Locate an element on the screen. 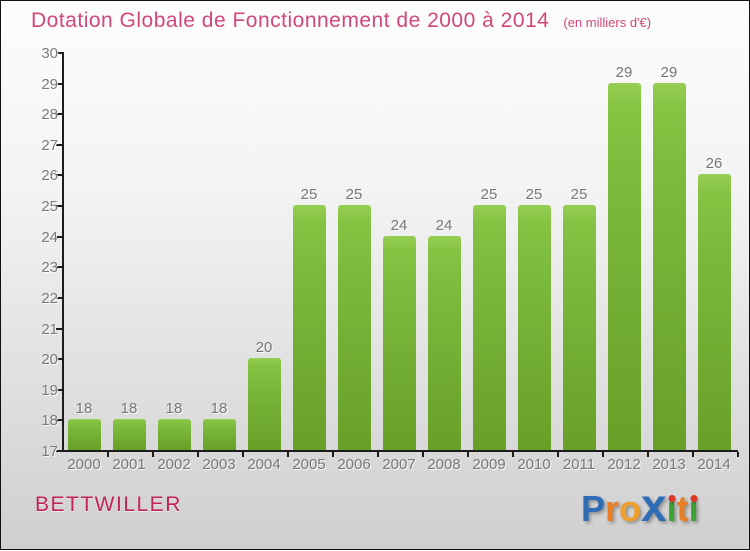 This screenshot has width=750, height=551. y-tick-label: 22 is located at coordinates (49, 298).